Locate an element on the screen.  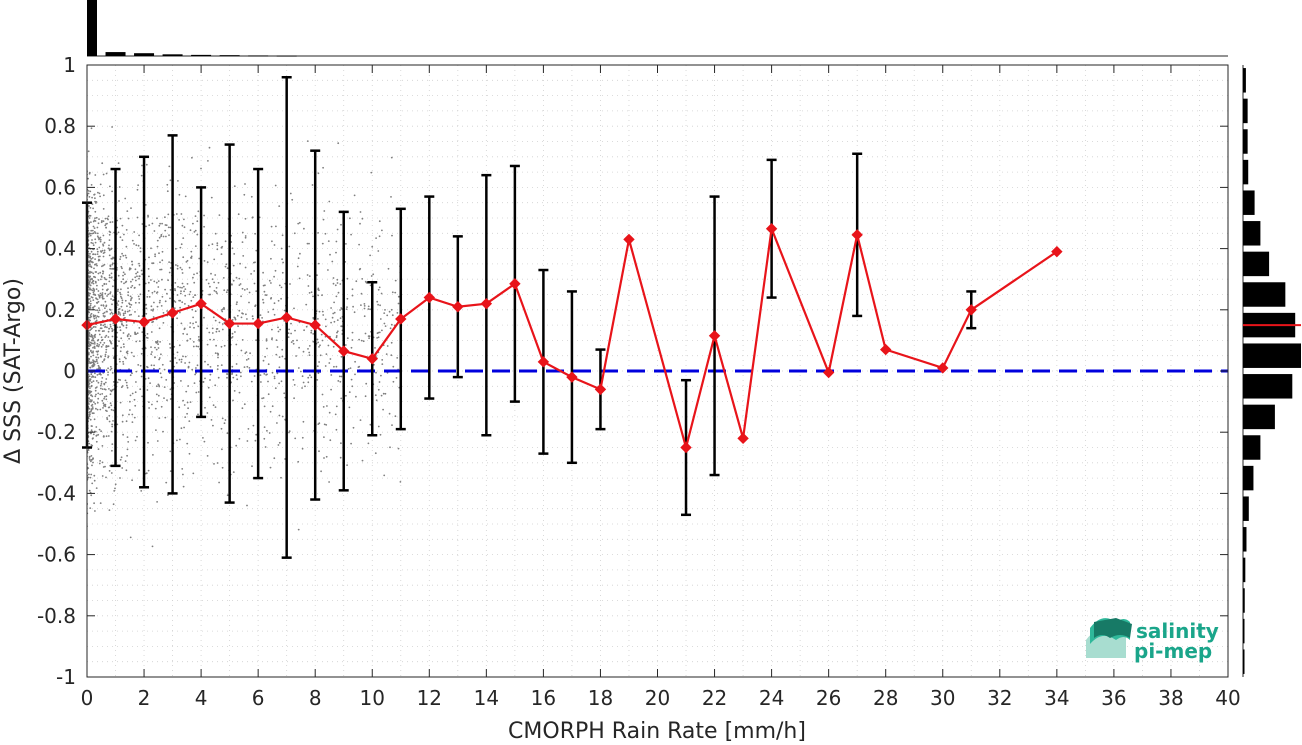
y-tick-label: 0.4 is located at coordinates (60, 249).